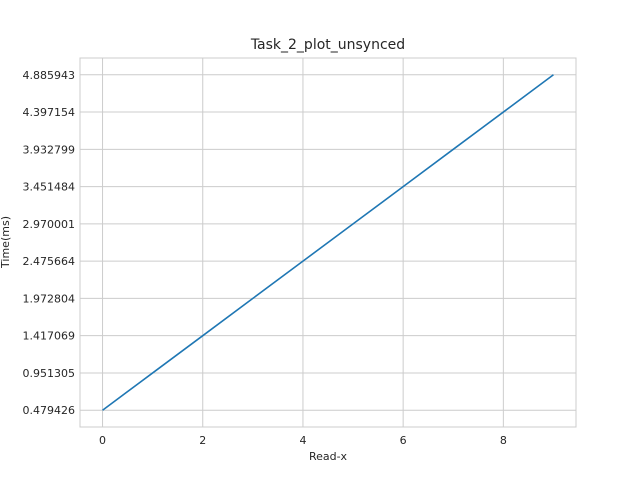 The height and width of the screenshot is (480, 640). Describe the element at coordinates (49, 187) in the screenshot. I see `y-tick-label: 3.451484` at that location.